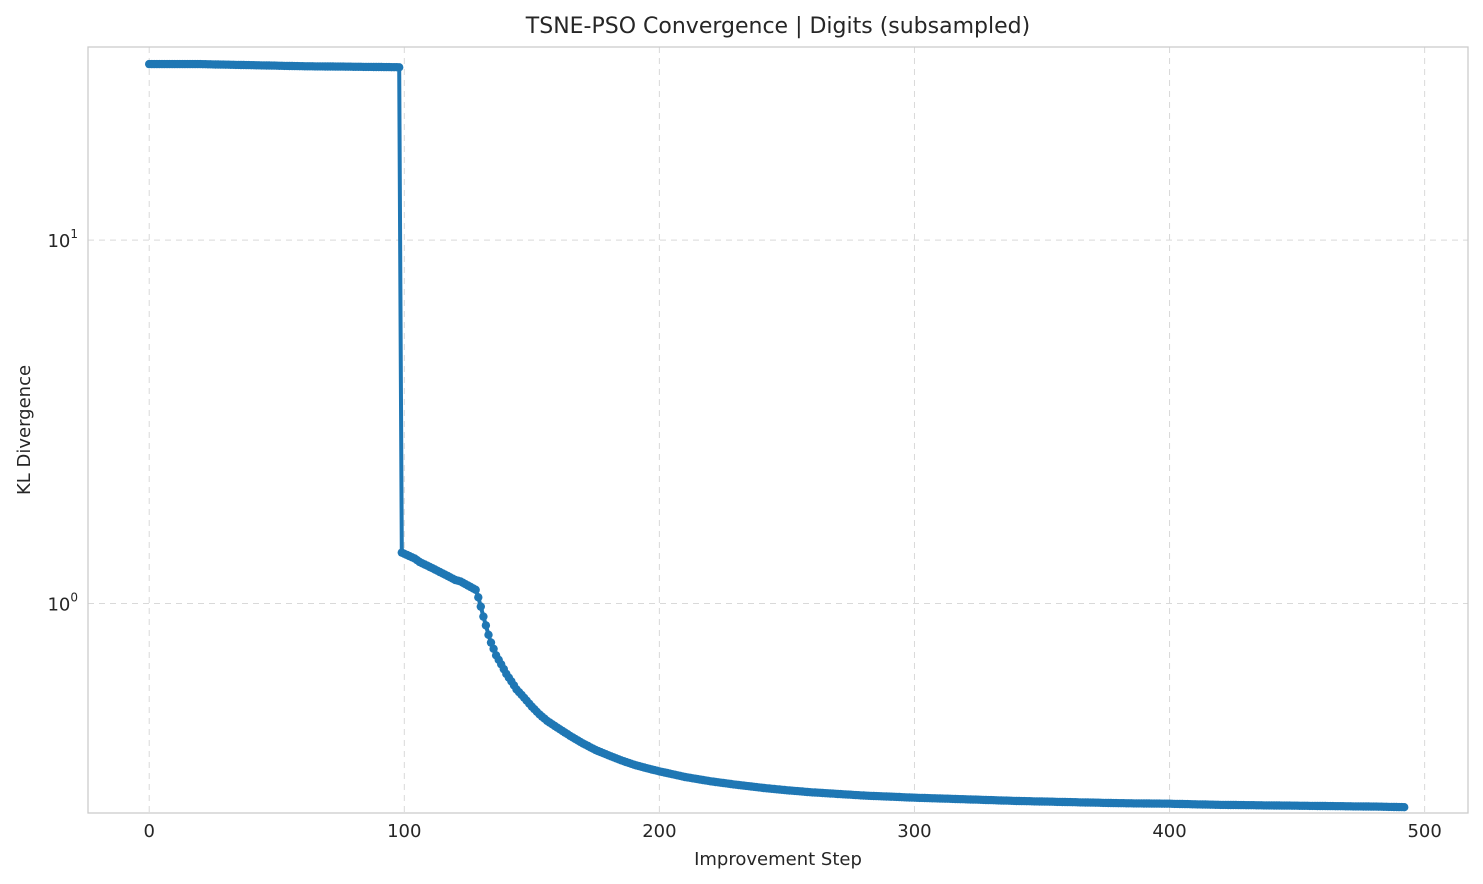  What do you see at coordinates (778, 859) in the screenshot?
I see `x-axis-label: Improvement Step` at bounding box center [778, 859].